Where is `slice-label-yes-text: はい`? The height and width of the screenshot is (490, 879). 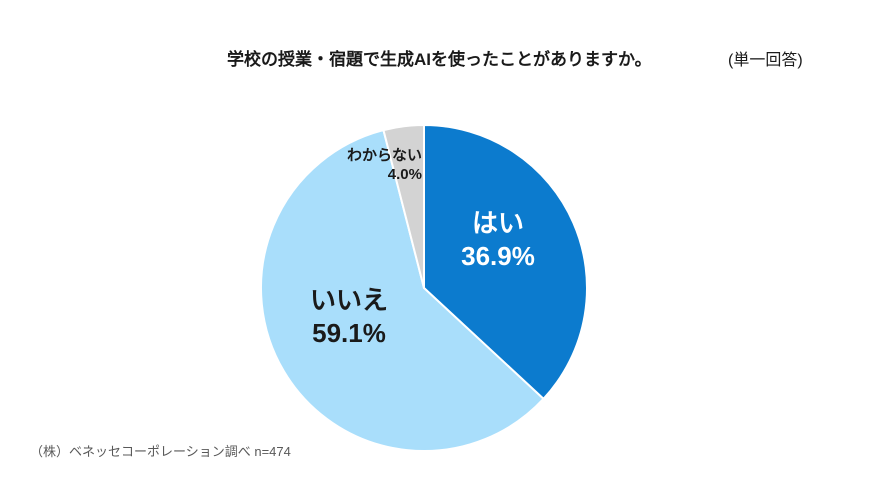 slice-label-yes-text: はい is located at coordinates (498, 223).